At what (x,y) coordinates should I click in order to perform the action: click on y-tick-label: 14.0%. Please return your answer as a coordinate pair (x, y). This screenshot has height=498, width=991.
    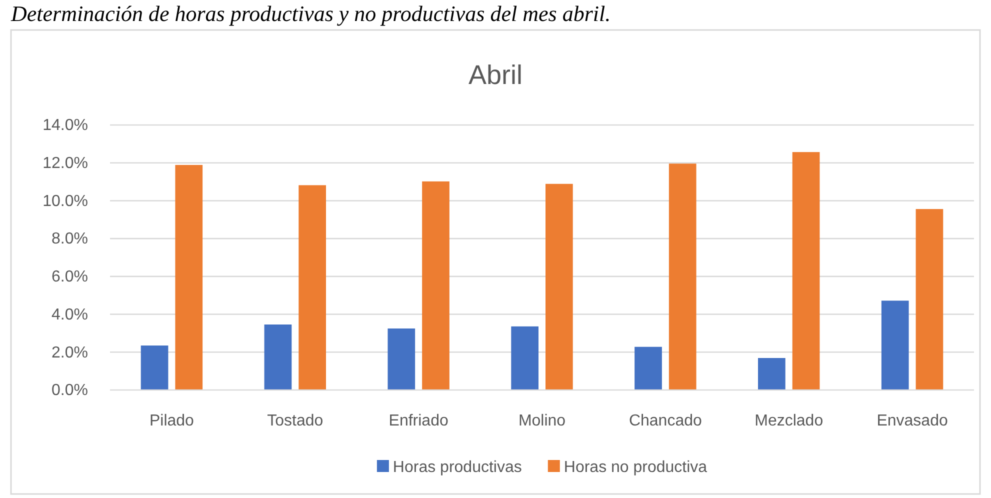
    Looking at the image, I should click on (65, 125).